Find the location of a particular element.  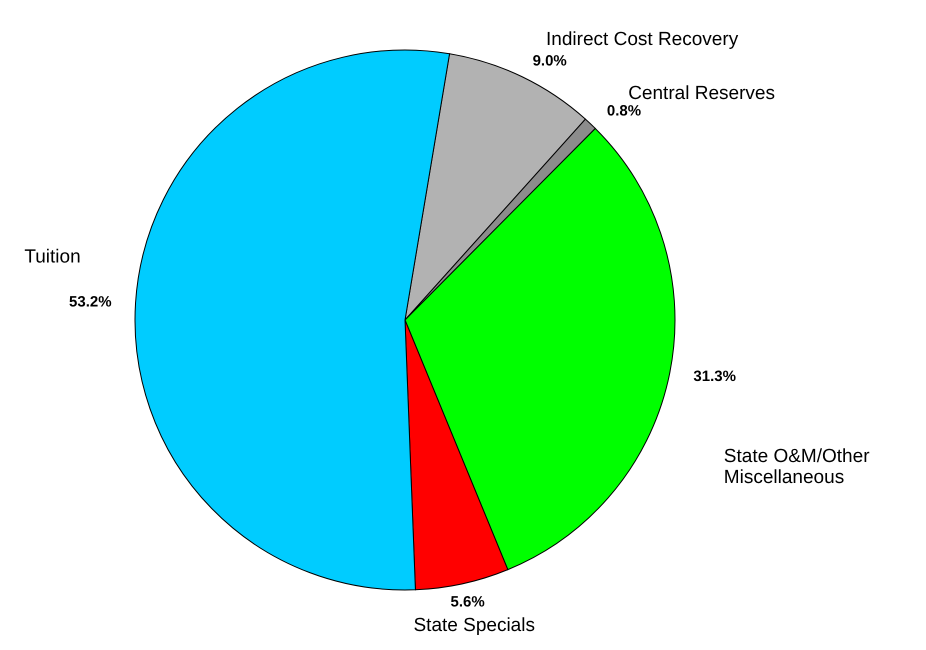

data-label: 9.0% is located at coordinates (549, 61).